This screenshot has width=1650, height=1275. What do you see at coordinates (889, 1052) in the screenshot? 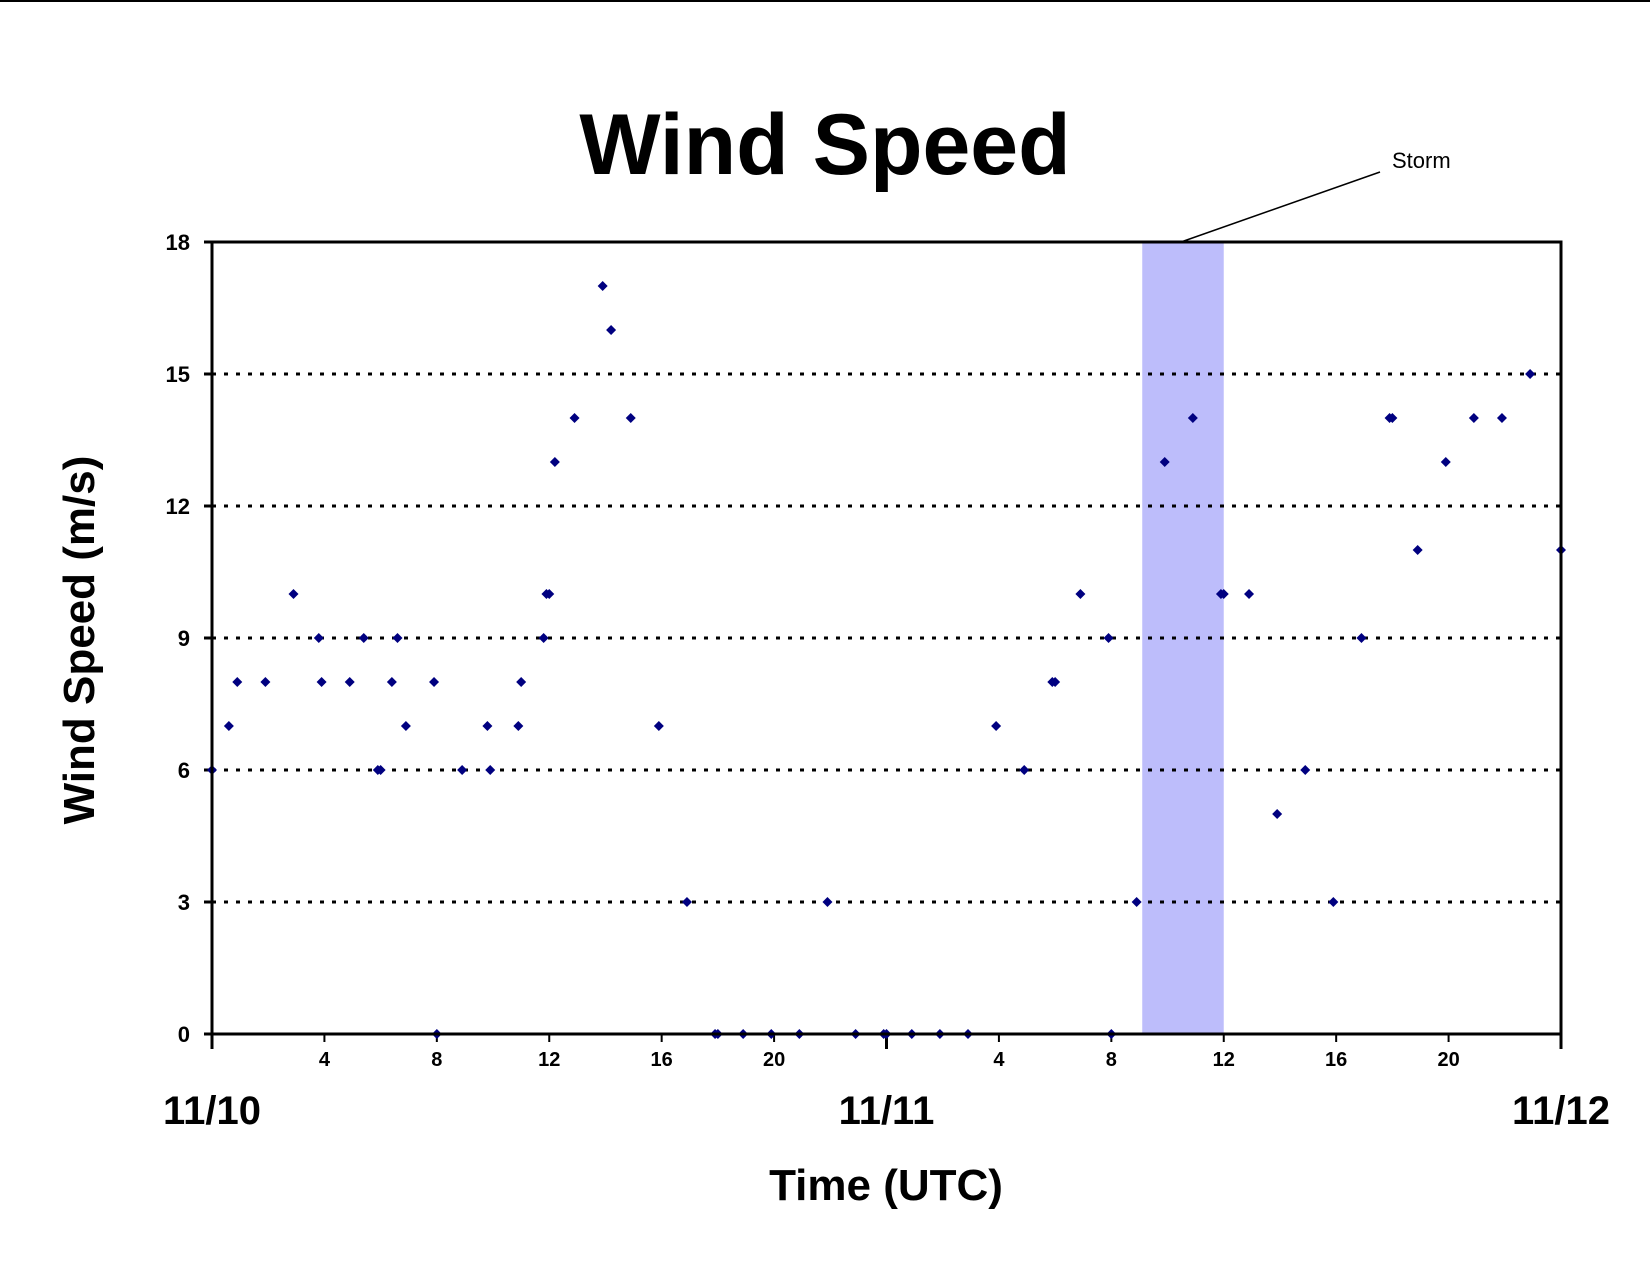
I see `x-axis-ticks: 4 8 12 16 20 4 8 12 16 20` at bounding box center [889, 1052].